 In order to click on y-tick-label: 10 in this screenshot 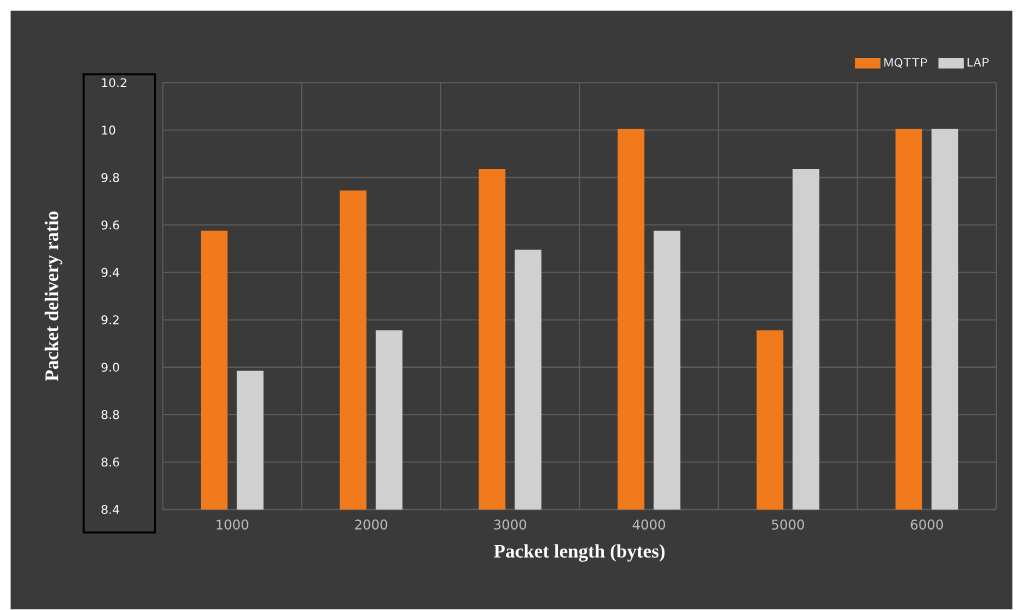, I will do `click(109, 130)`.